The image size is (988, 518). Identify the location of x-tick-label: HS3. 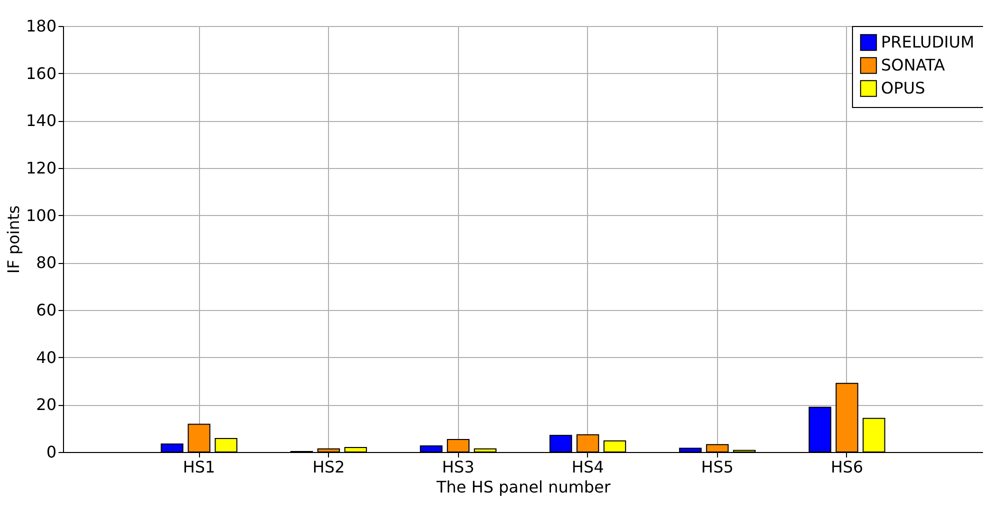
(458, 467).